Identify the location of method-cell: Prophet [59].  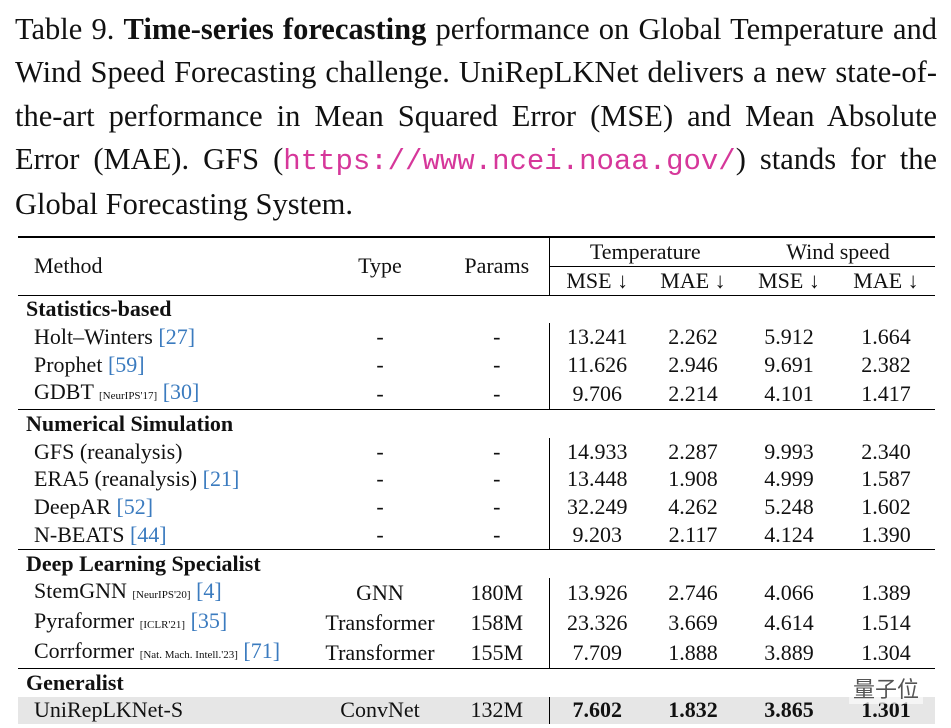
(166, 365).